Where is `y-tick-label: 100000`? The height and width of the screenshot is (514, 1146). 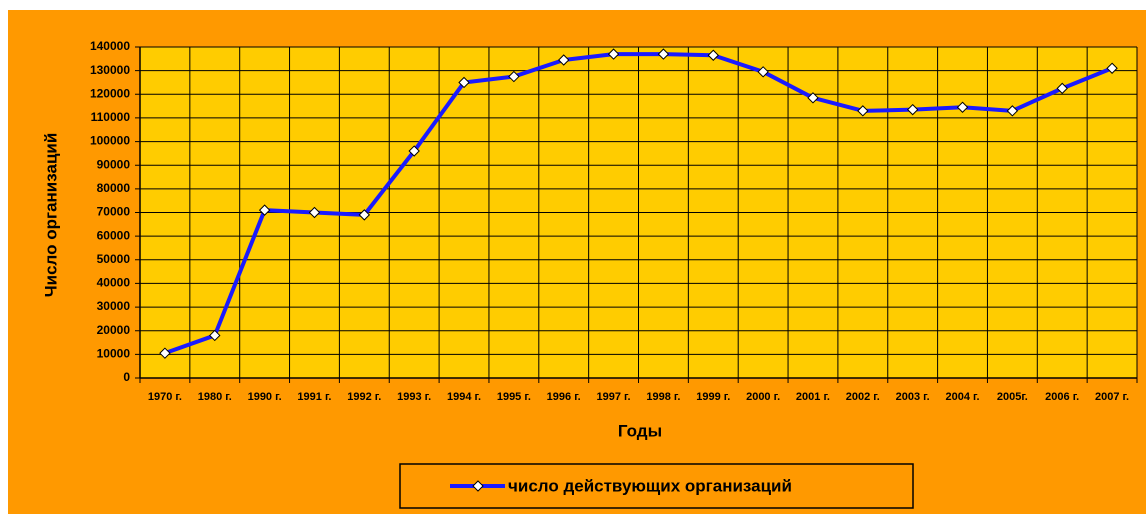
y-tick-label: 100000 is located at coordinates (110, 141).